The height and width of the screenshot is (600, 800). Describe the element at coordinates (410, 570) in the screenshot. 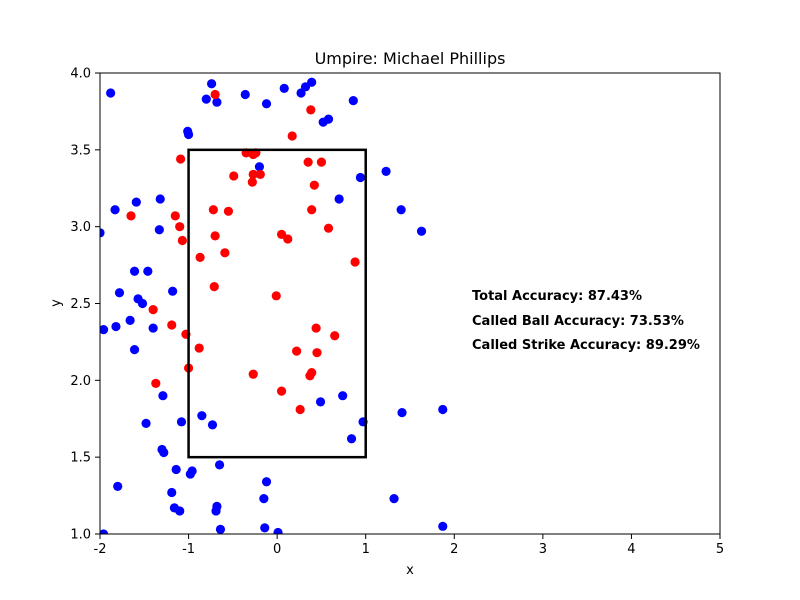

I see `x-axis-label: x` at that location.